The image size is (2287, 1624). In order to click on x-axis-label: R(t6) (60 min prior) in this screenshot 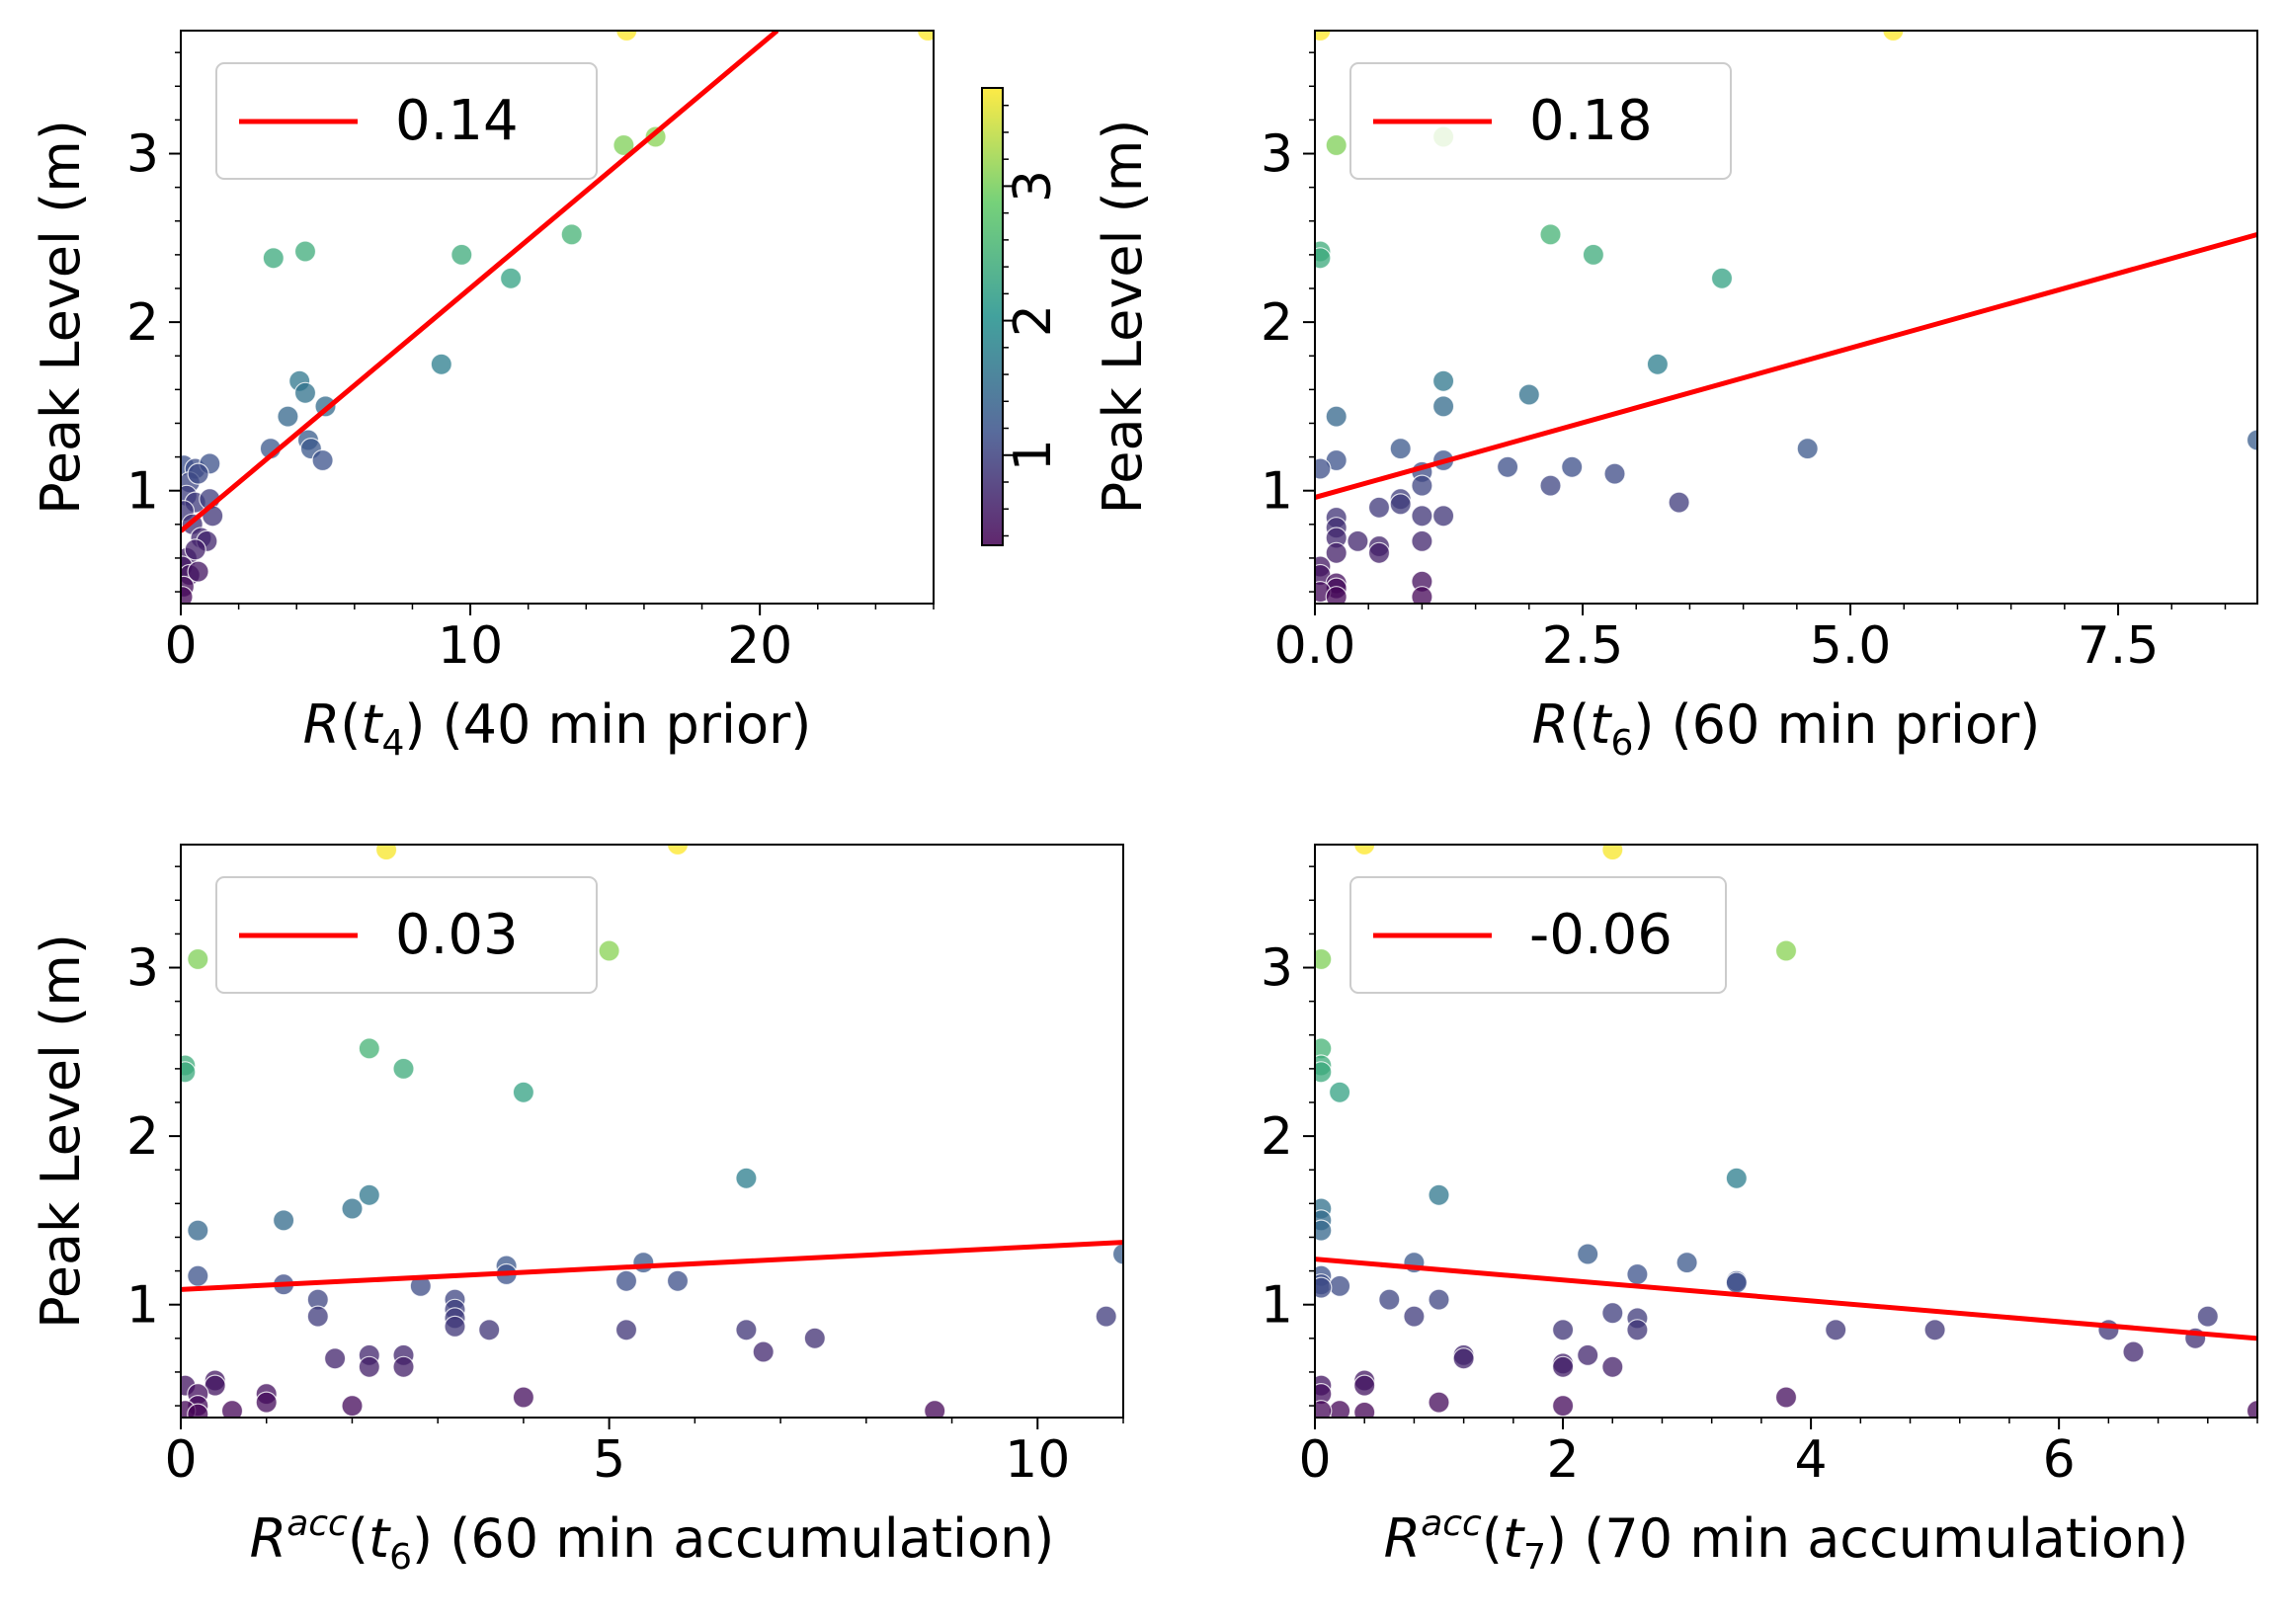, I will do `click(1786, 729)`.